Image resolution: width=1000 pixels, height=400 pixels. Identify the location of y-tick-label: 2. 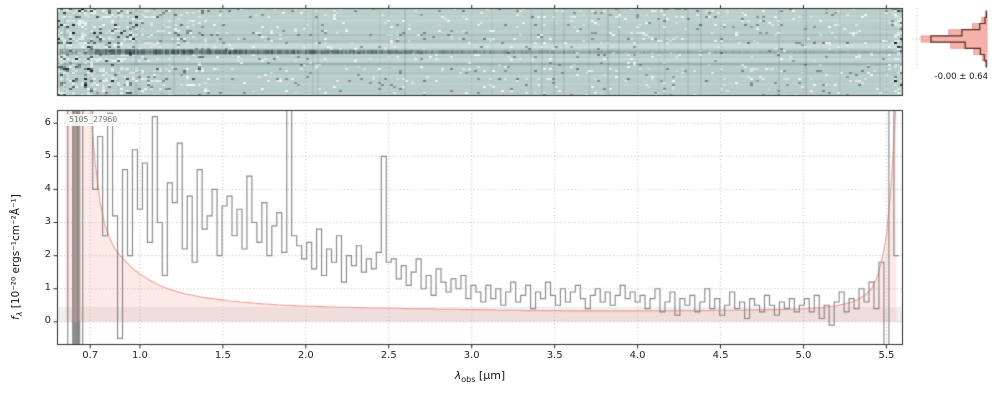
(47, 255).